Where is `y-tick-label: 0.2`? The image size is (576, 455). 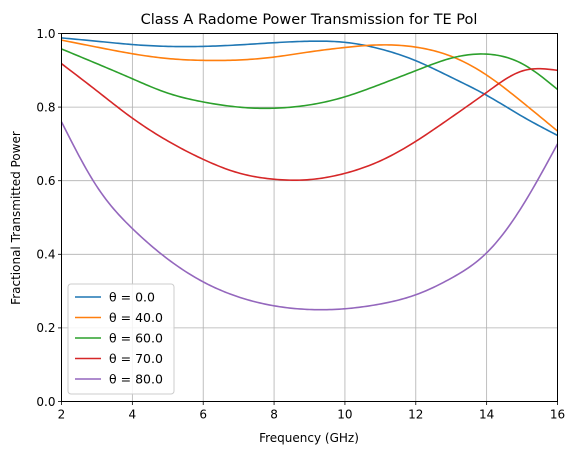
y-tick-label: 0.2 is located at coordinates (45, 328).